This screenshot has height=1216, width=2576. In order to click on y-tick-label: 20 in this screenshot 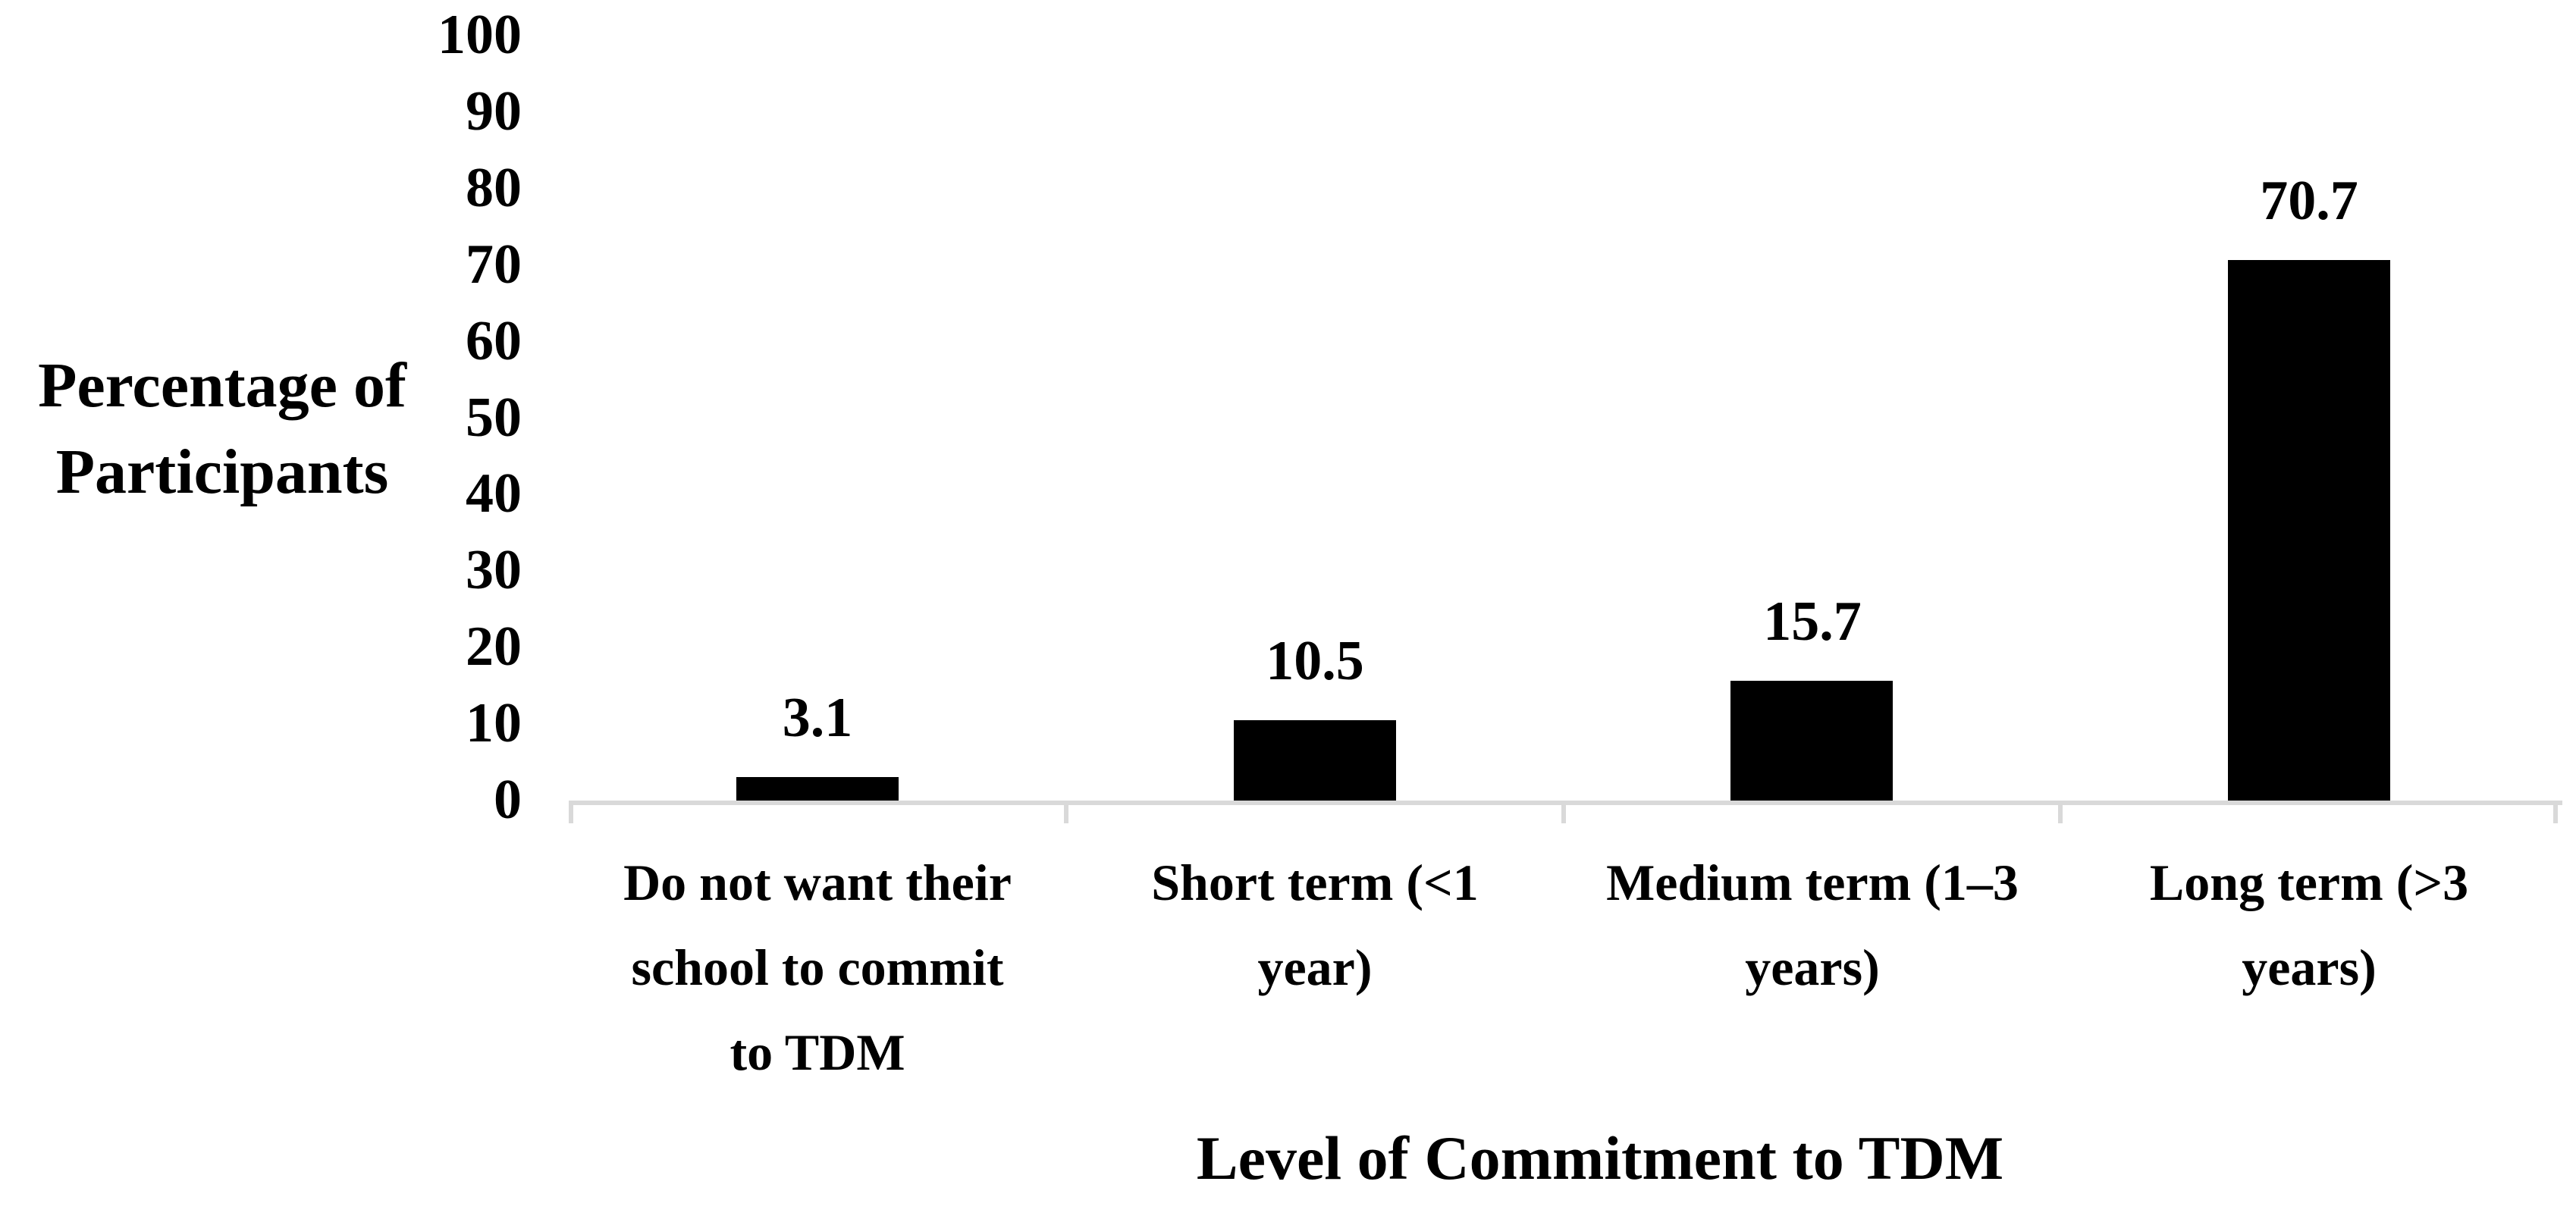, I will do `click(494, 647)`.